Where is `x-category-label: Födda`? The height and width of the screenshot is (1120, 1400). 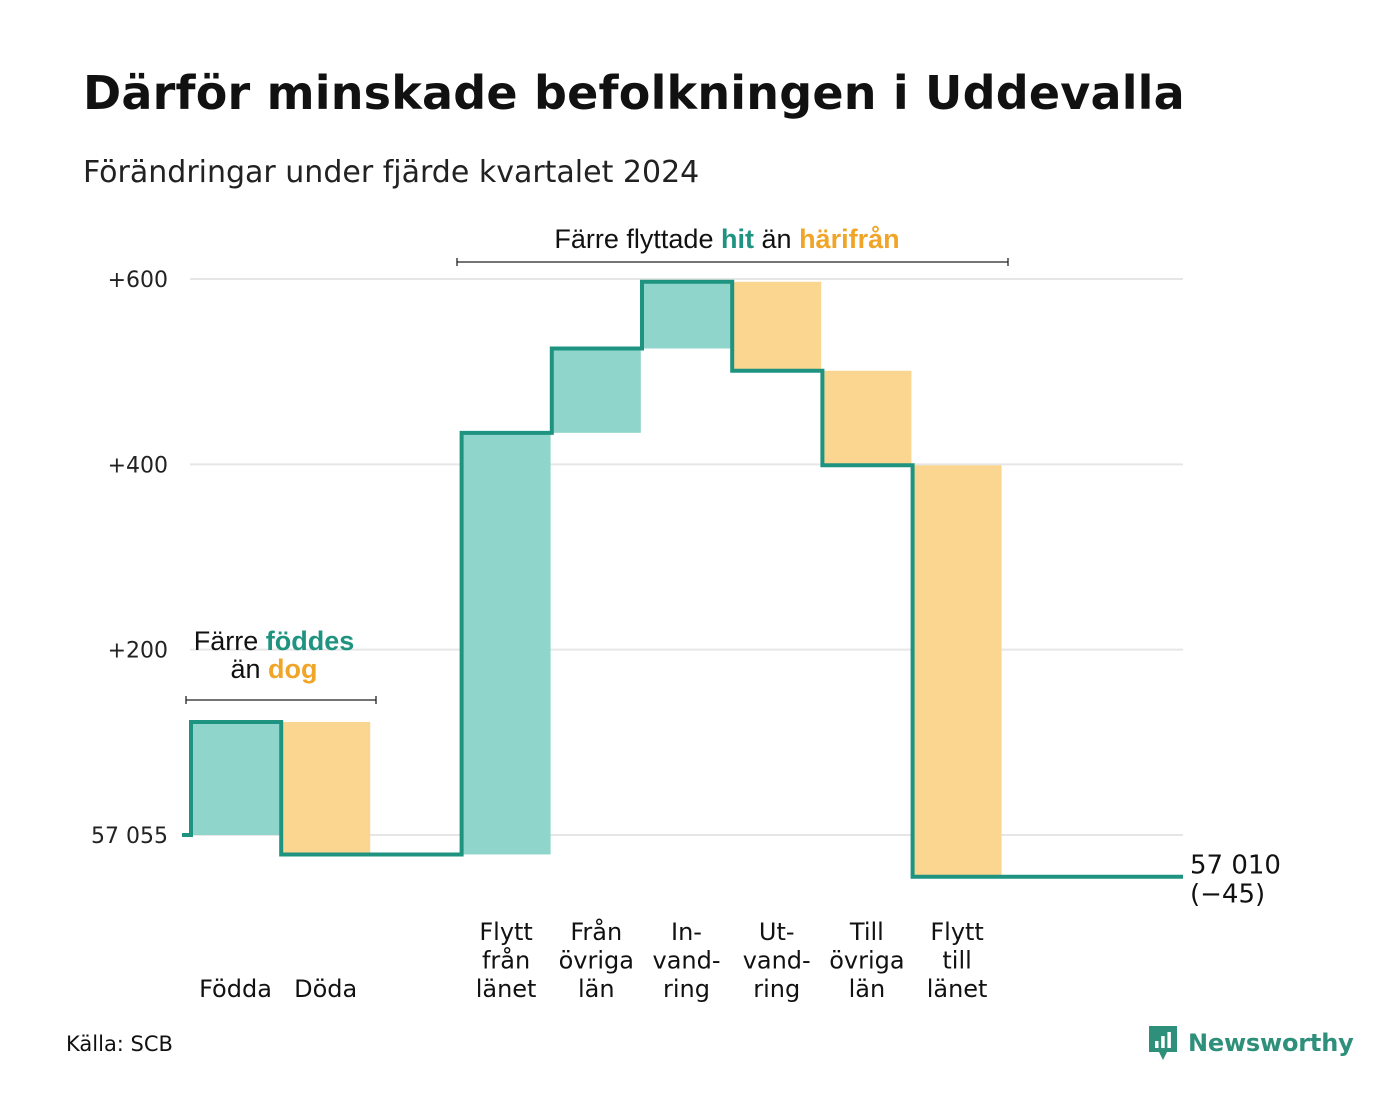
x-category-label: Födda is located at coordinates (235, 989).